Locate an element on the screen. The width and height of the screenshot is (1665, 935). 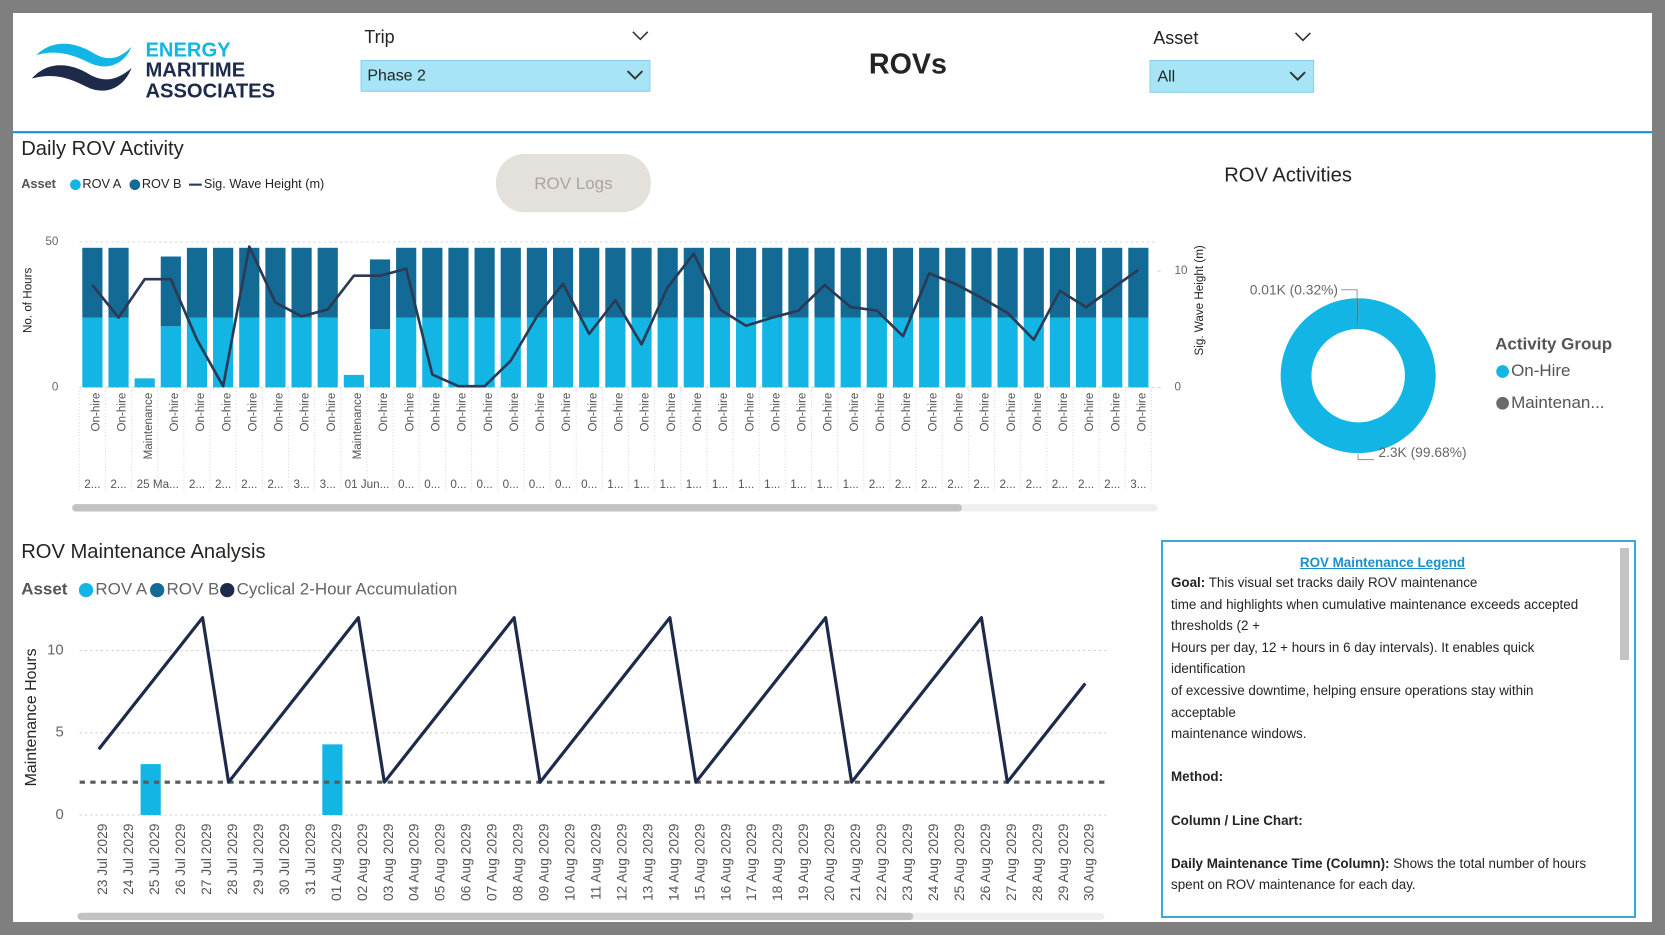
x-tick-label: 02 Aug 2029 is located at coordinates (362, 862).